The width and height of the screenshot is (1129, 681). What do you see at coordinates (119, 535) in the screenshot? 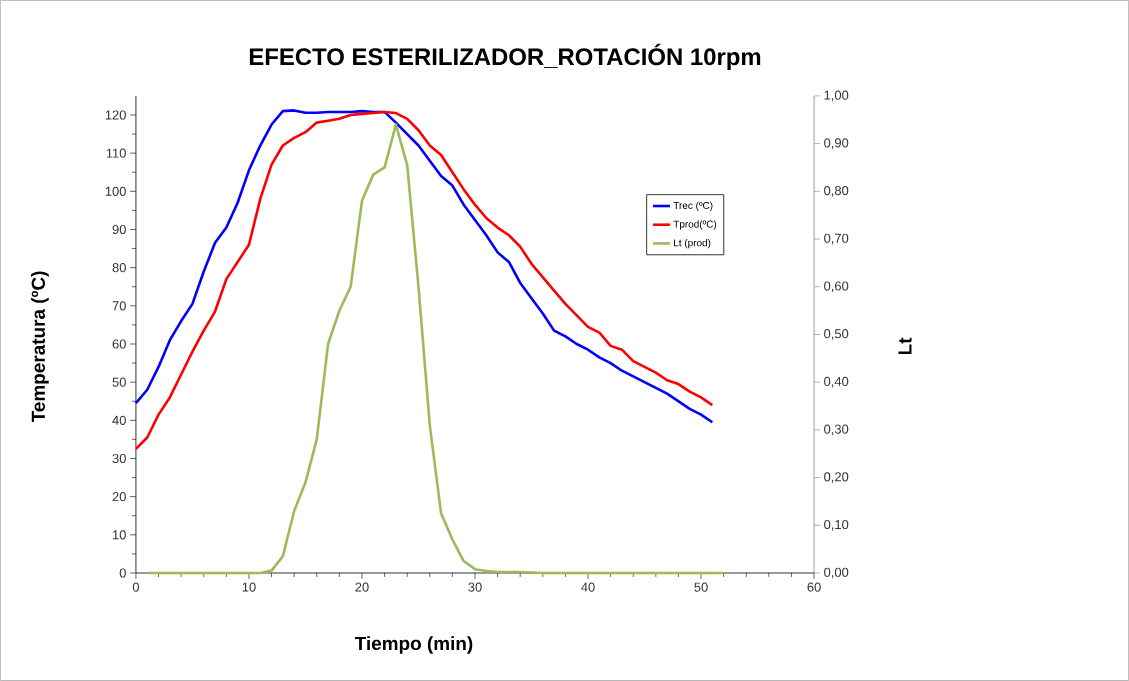
I see `y-tick-label: 10` at bounding box center [119, 535].